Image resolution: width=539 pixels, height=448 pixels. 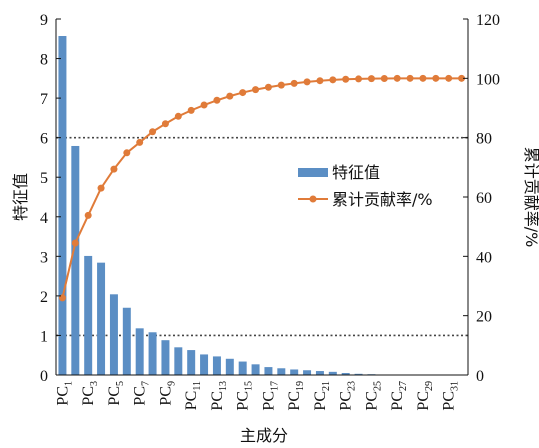 I want to click on left-tick-label: 8, so click(x=44, y=60).